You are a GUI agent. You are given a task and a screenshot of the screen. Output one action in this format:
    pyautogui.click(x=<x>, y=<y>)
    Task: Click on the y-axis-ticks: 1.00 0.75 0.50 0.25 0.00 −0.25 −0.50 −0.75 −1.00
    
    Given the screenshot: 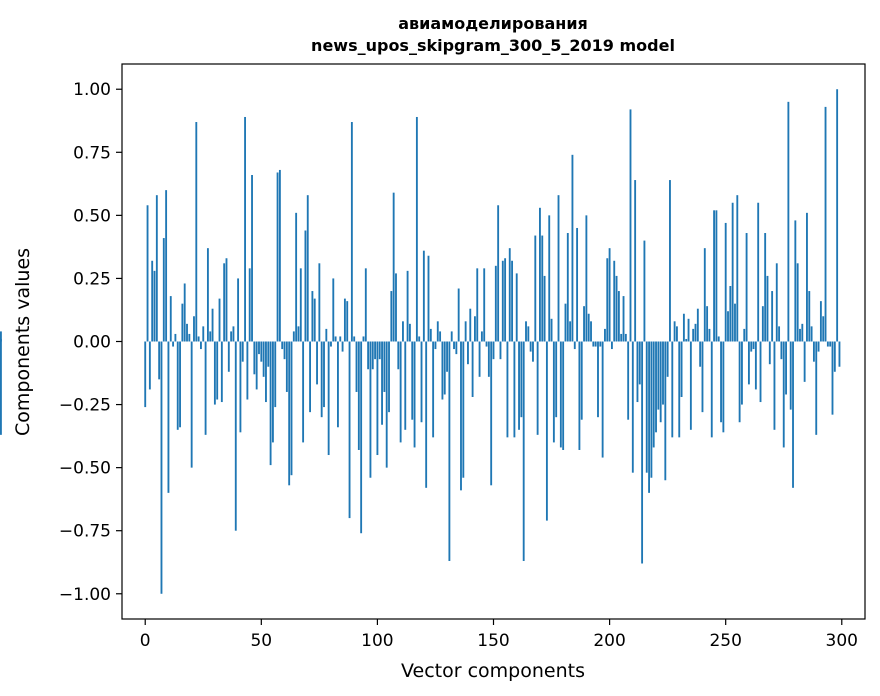 What is the action you would take?
    pyautogui.click(x=90, y=342)
    